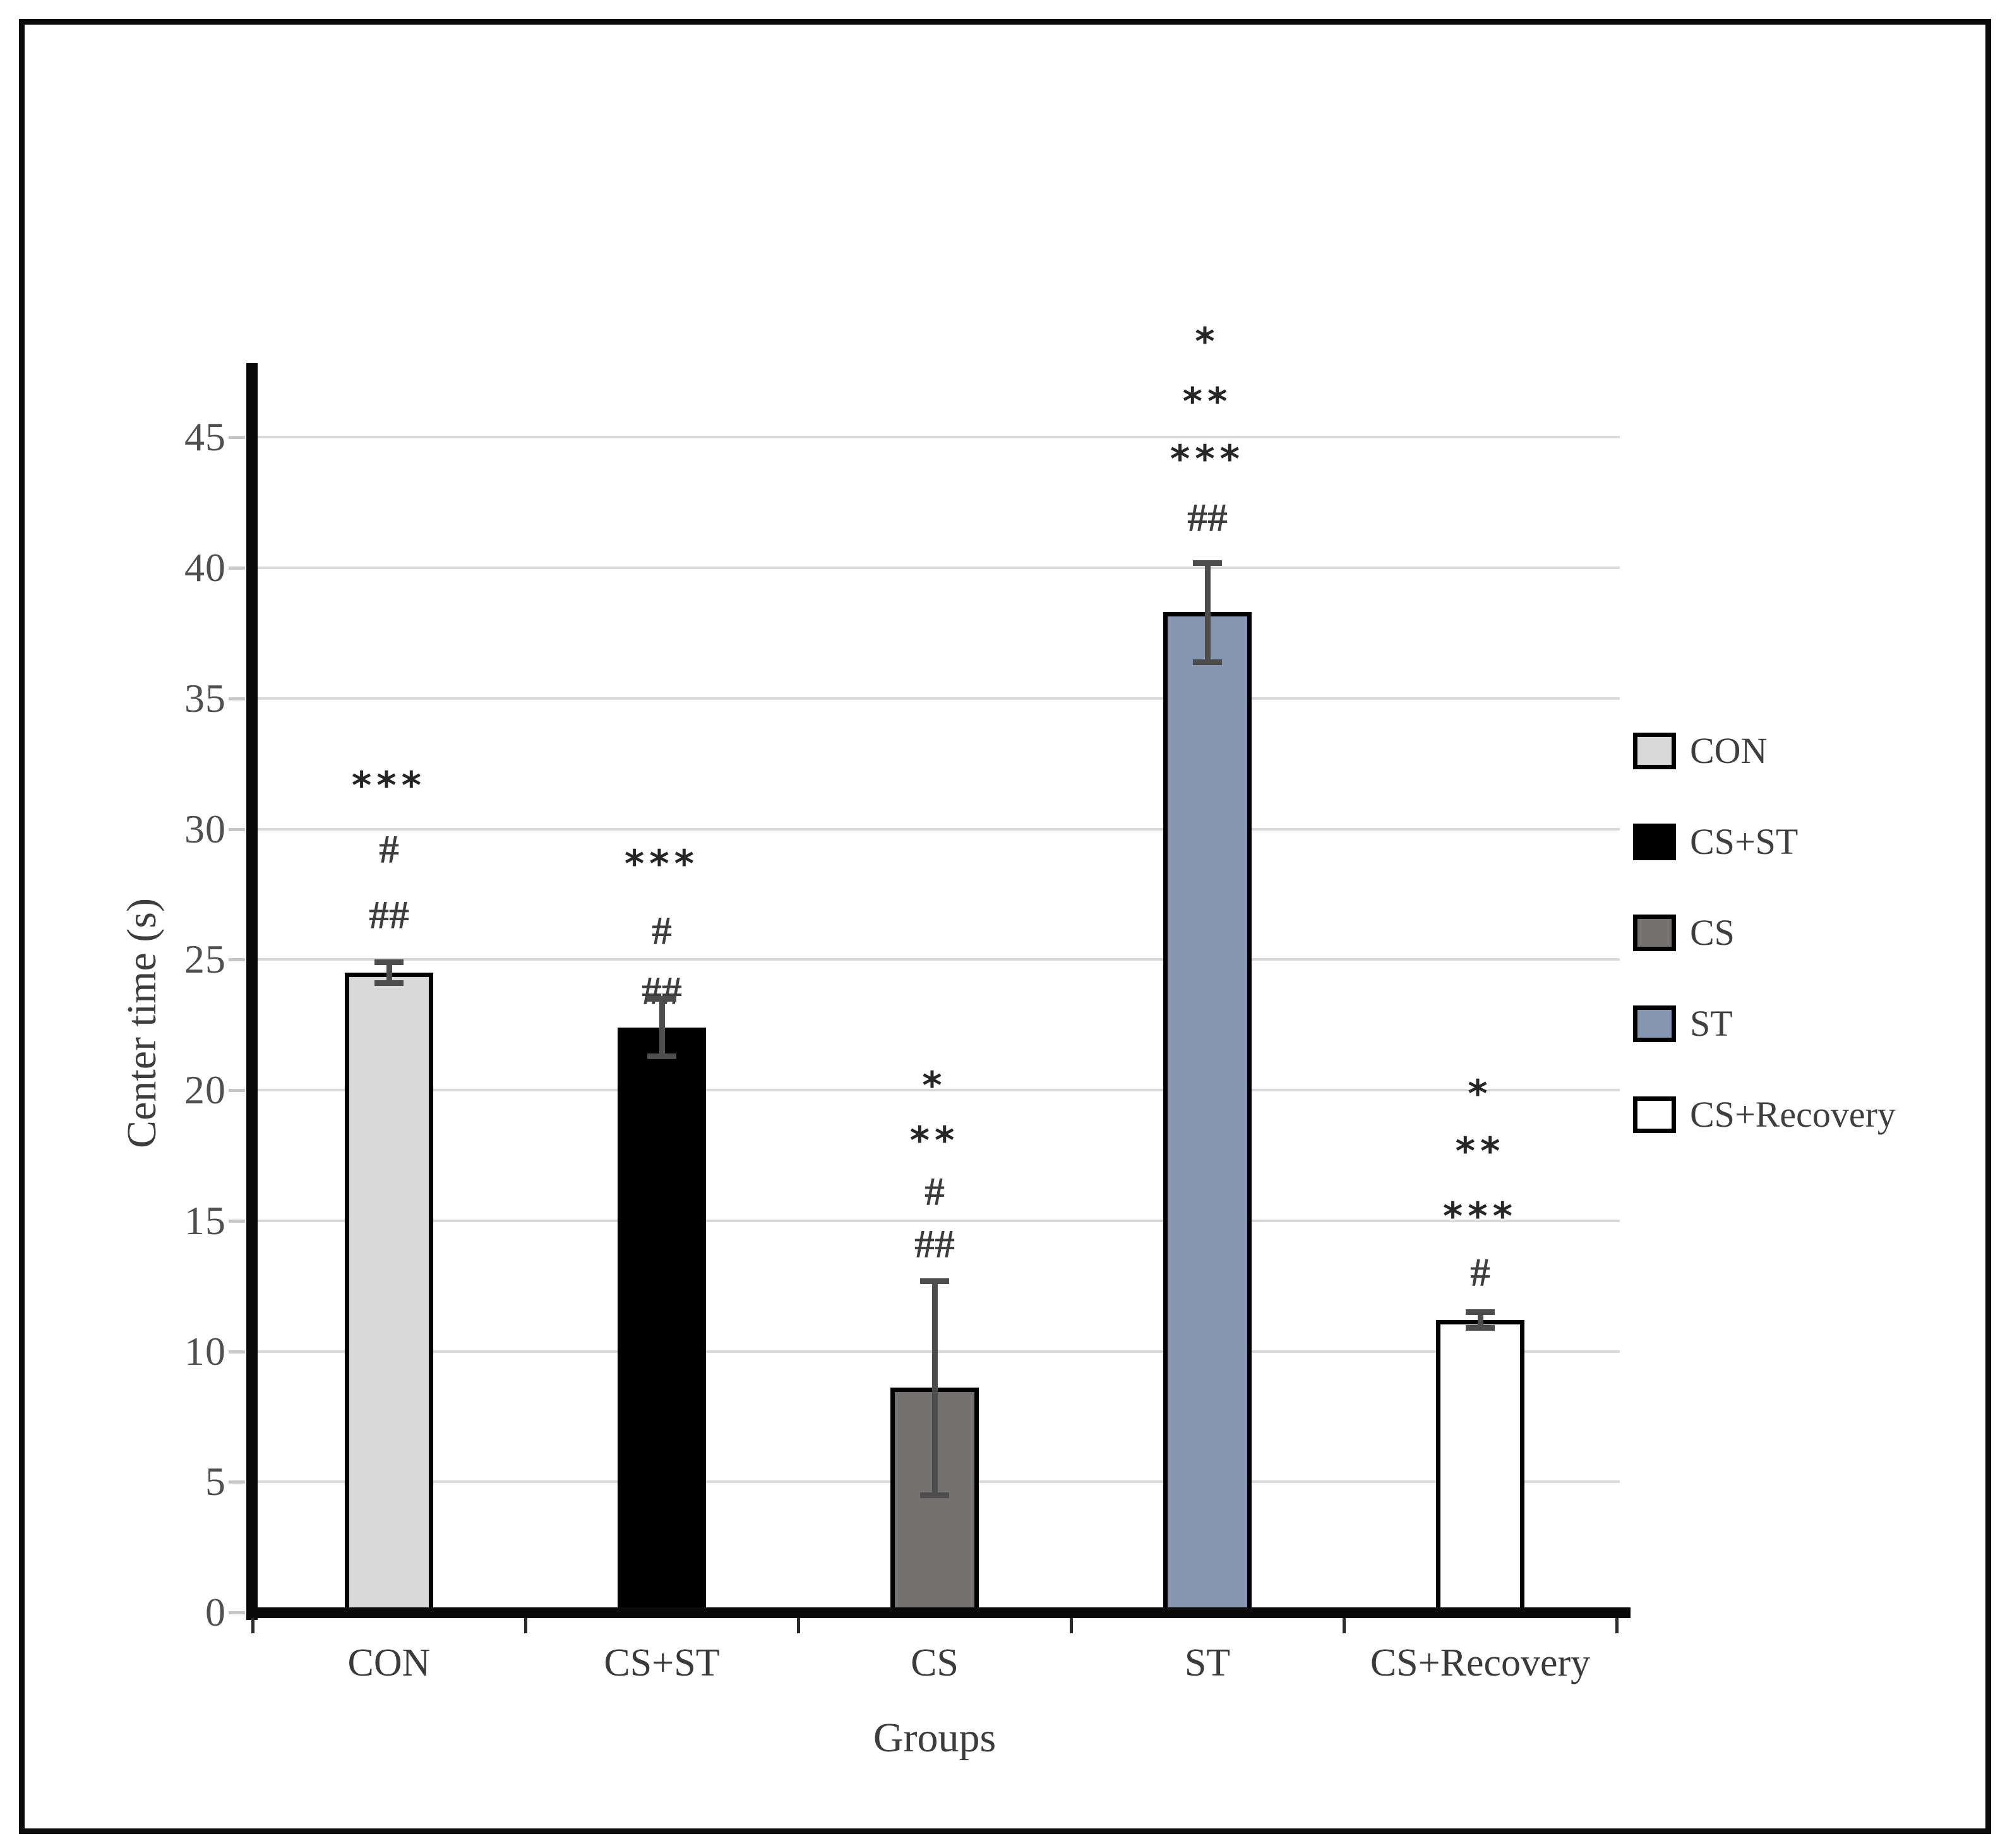 This screenshot has height=1848, width=2005. What do you see at coordinates (1208, 1662) in the screenshot?
I see `x-category-label: ST` at bounding box center [1208, 1662].